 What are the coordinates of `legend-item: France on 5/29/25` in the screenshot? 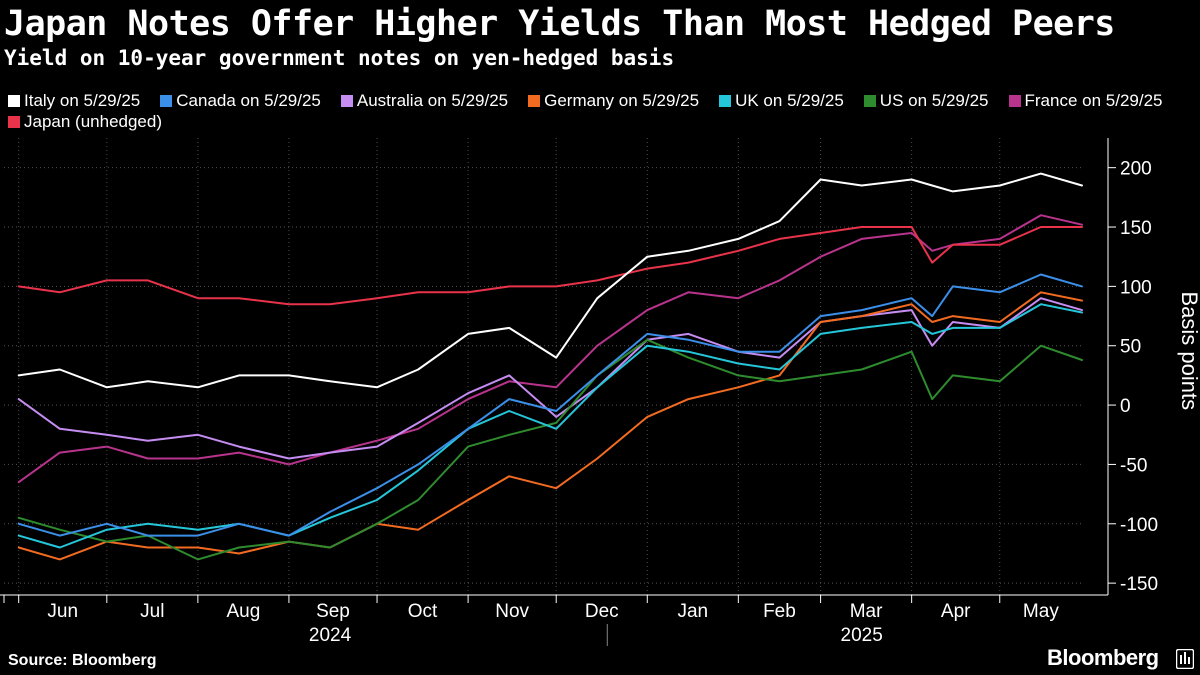 It's located at (1085, 101).